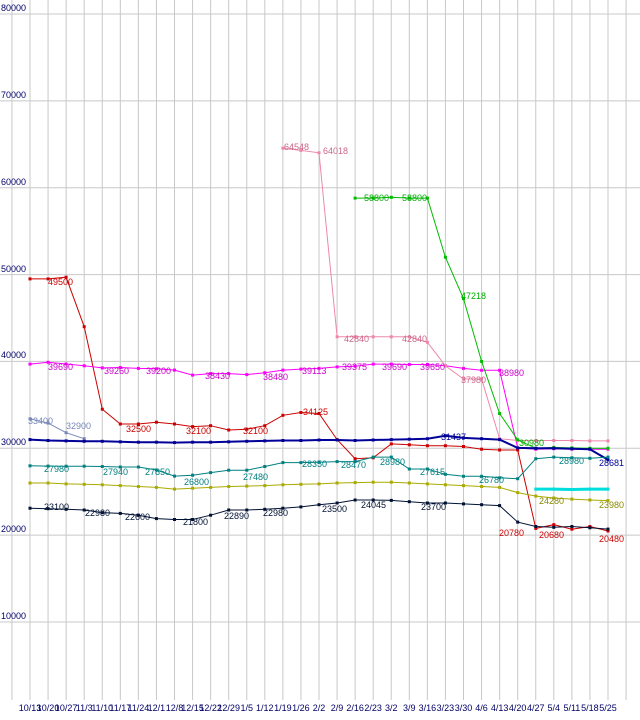 Image resolution: width=640 pixels, height=720 pixels. What do you see at coordinates (554, 708) in the screenshot?
I see `x-axis-label: 5/4` at bounding box center [554, 708].